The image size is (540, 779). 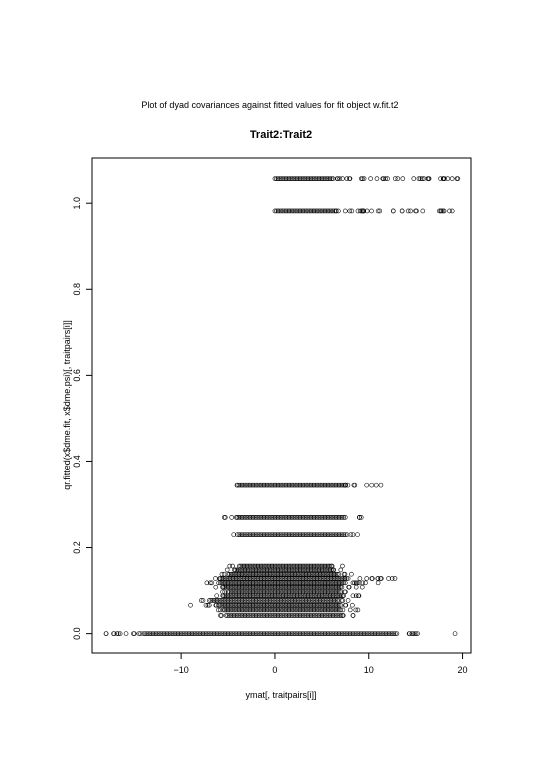 I want to click on y-tick-label: 1.0, so click(x=77, y=203).